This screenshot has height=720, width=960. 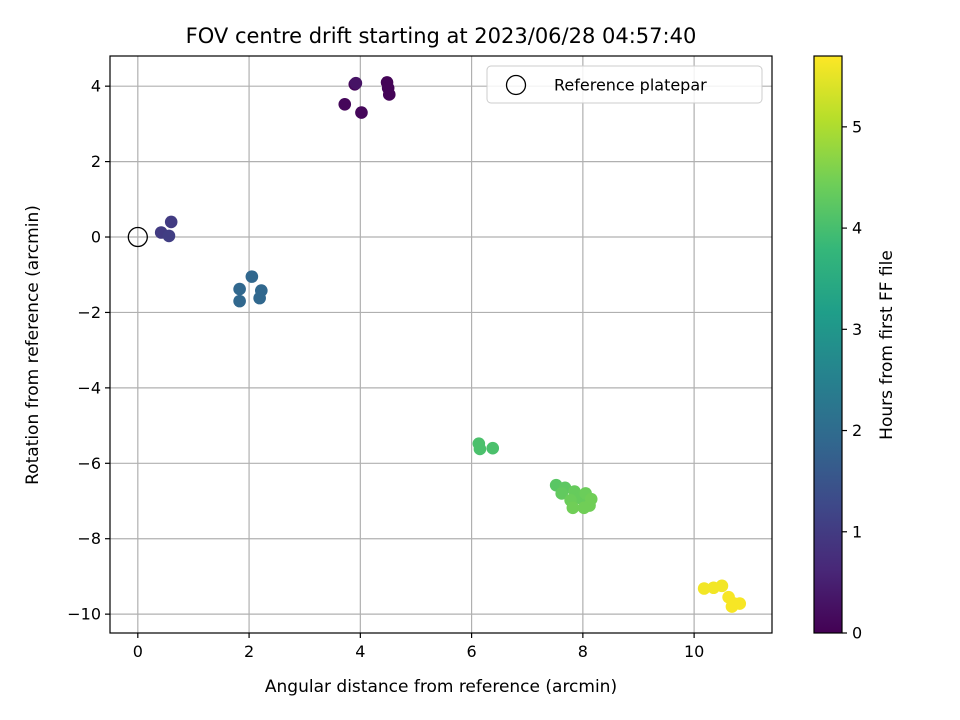 What do you see at coordinates (887, 345) in the screenshot?
I see `colorbar-label: Hours from first FF file` at bounding box center [887, 345].